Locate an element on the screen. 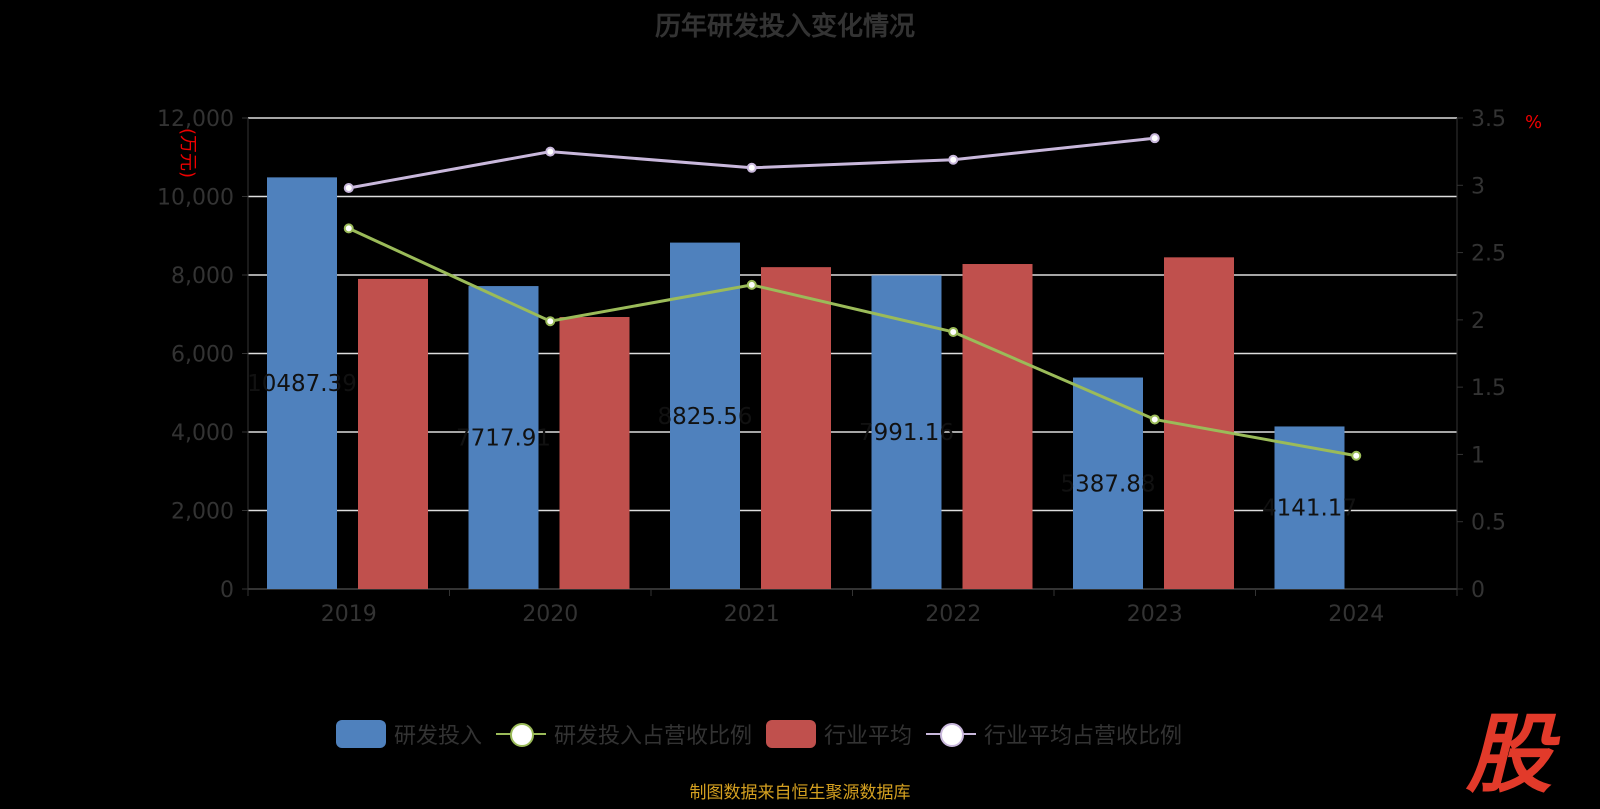 The height and width of the screenshot is (809, 1600). data-label: 10487.39 is located at coordinates (302, 384).